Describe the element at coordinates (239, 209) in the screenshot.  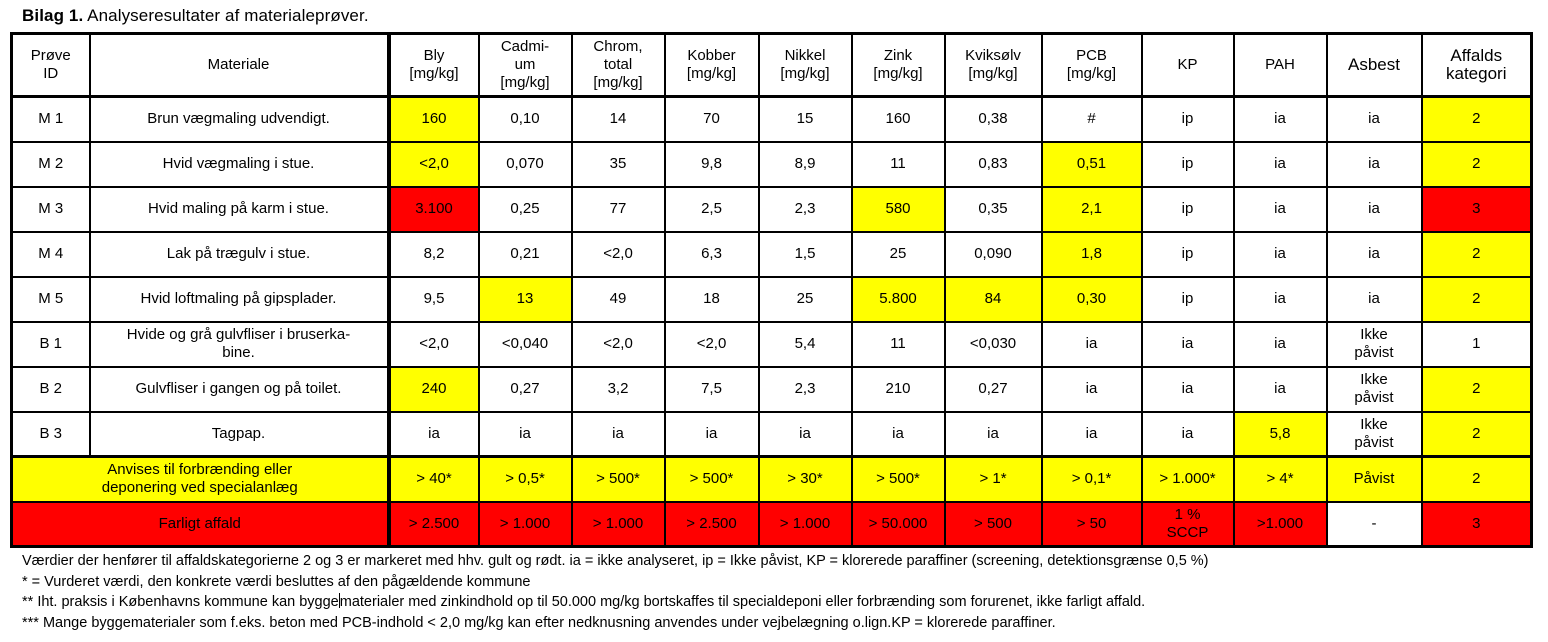
I see `material-cell: Hvid maling på karm i stue.` at that location.